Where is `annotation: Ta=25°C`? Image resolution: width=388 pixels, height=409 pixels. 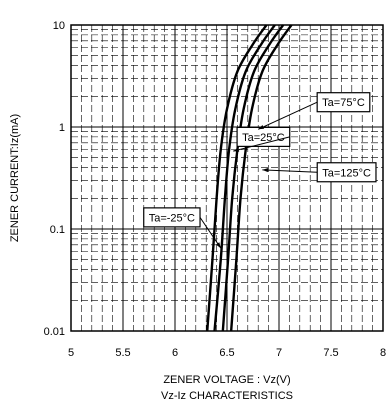
annotation: Ta=25°C is located at coordinates (262, 139).